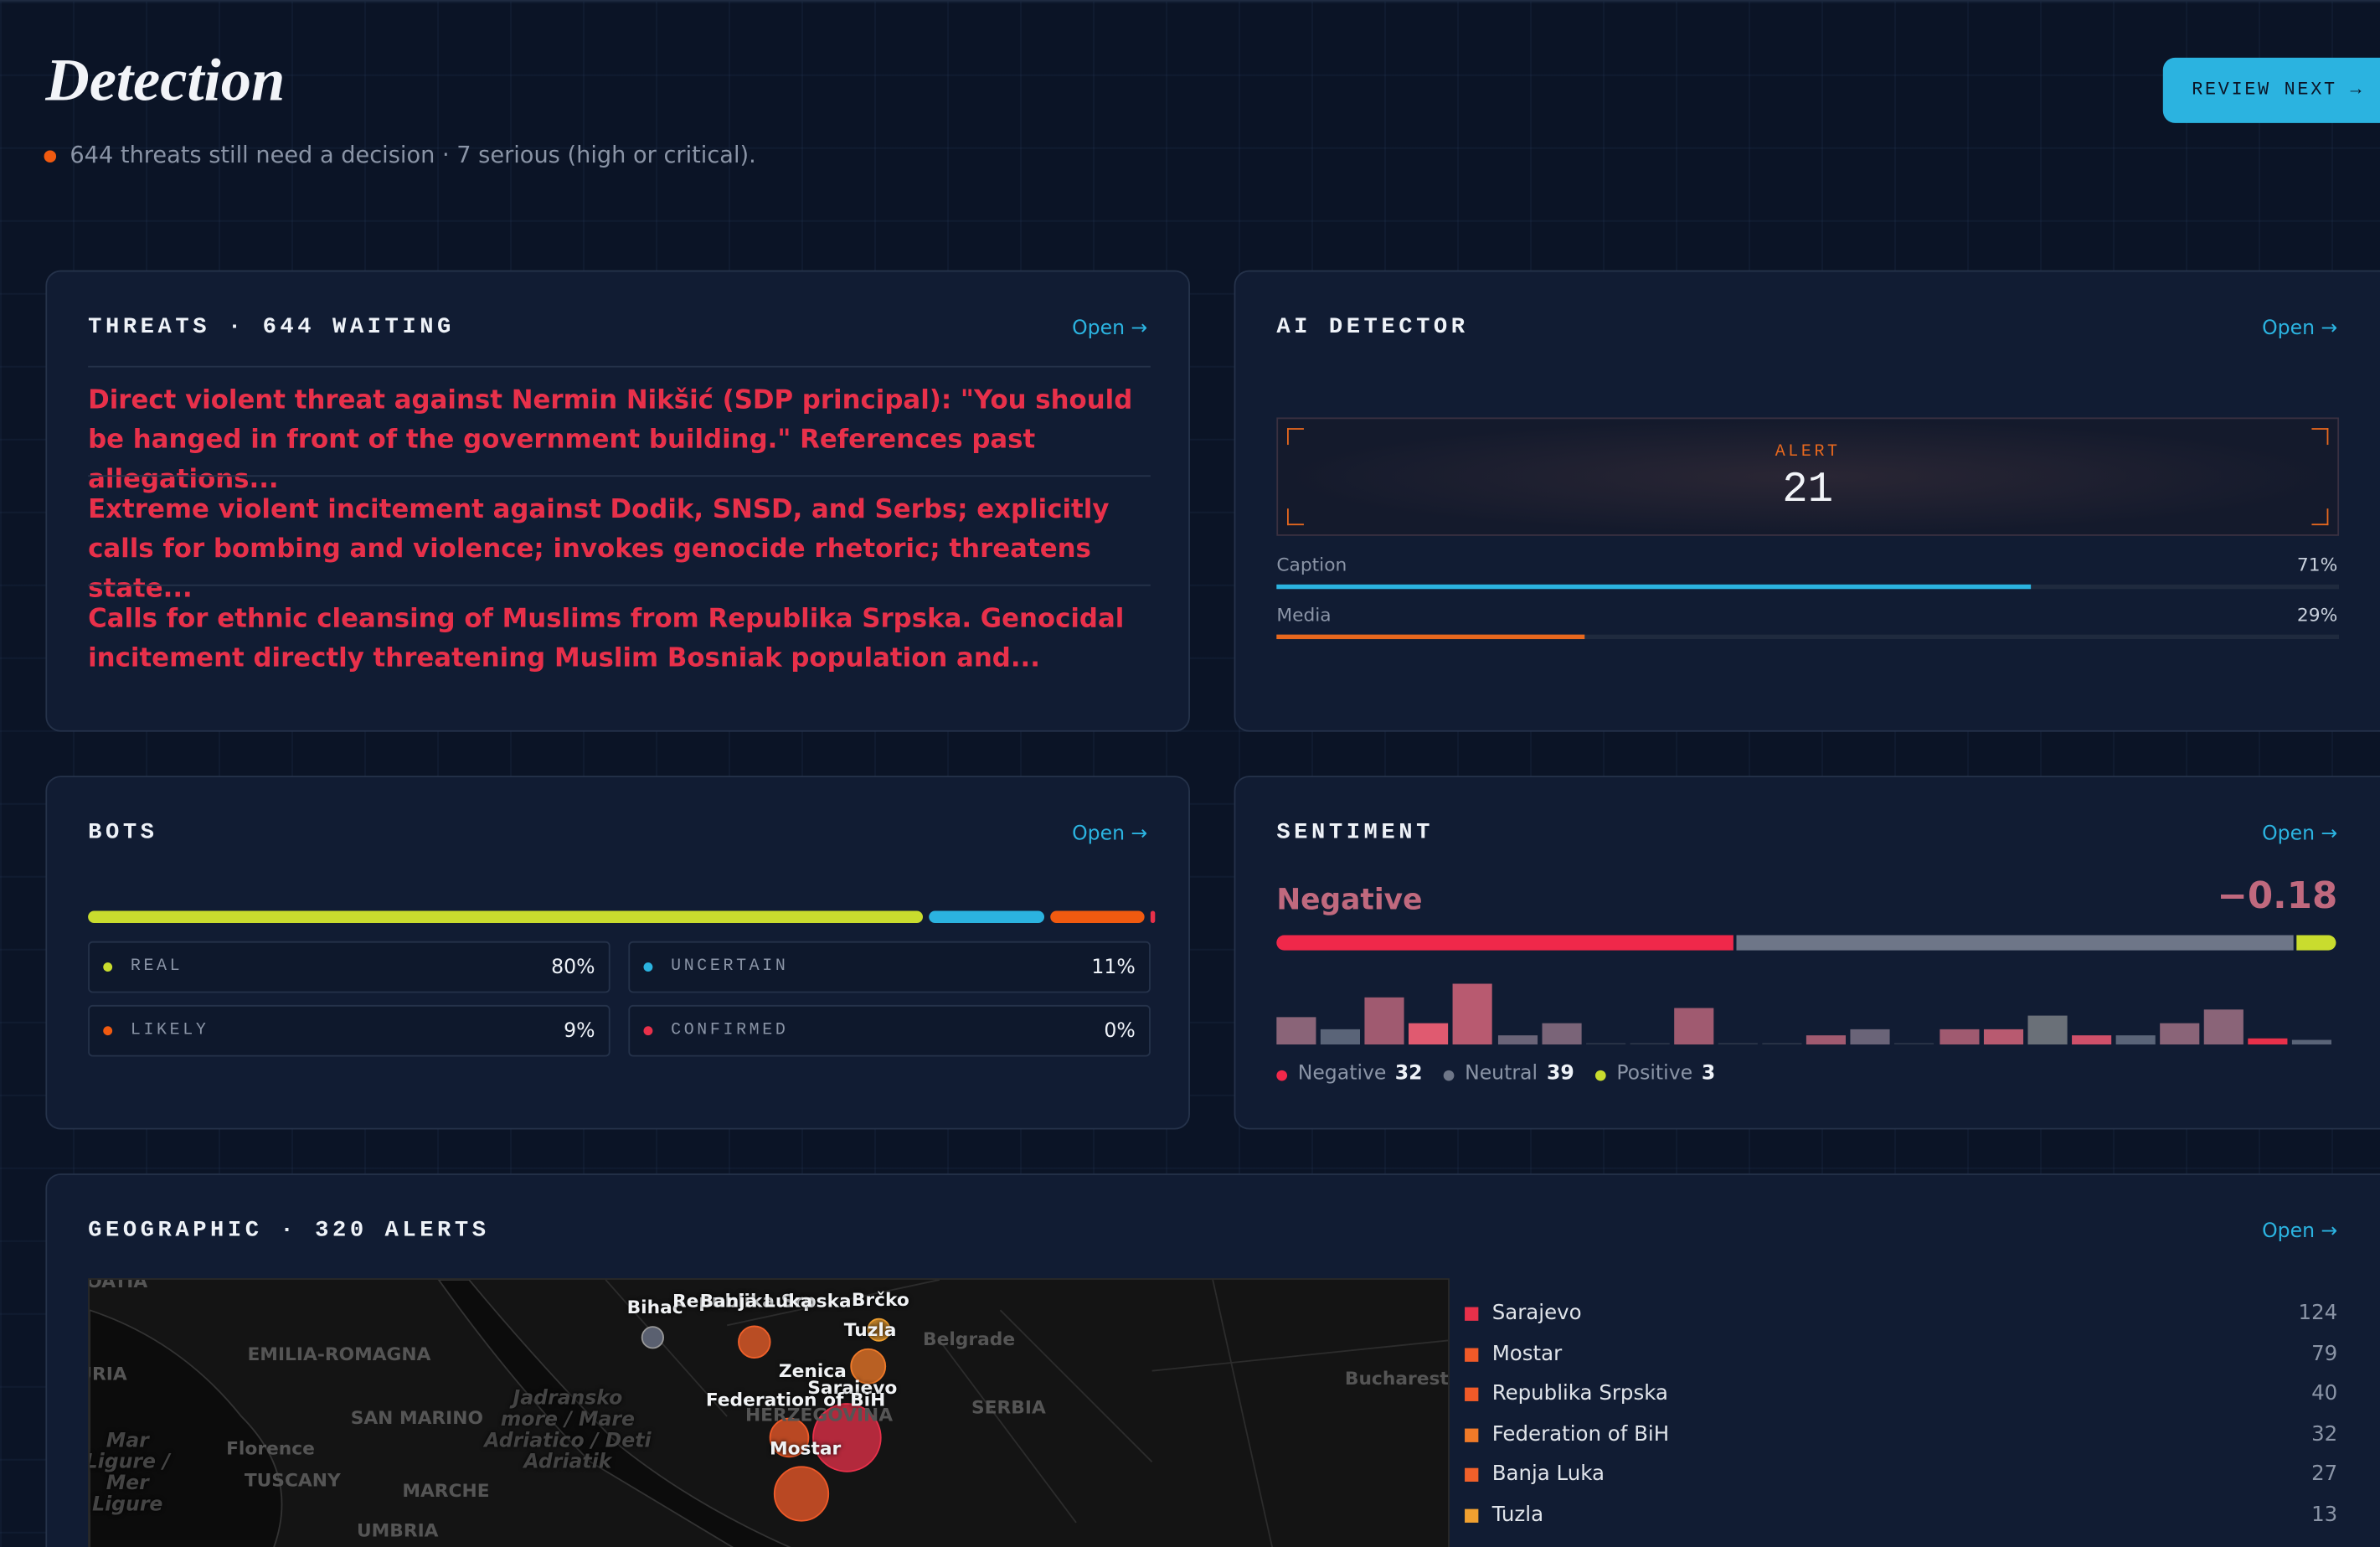 This screenshot has height=1547, width=2380. Describe the element at coordinates (2324, 1393) in the screenshot. I see `region-count: 40` at that location.